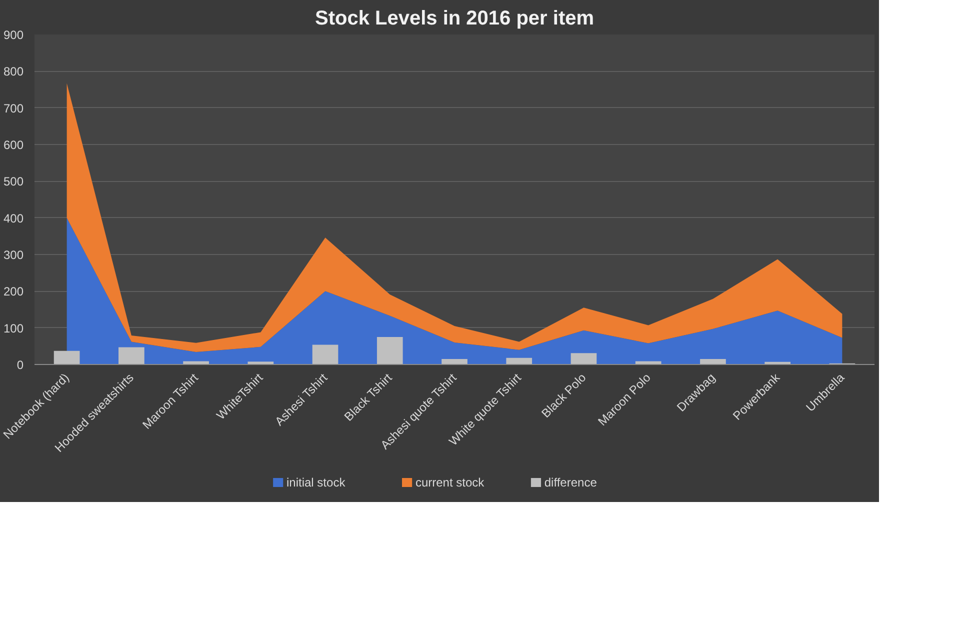  I want to click on y-tick-label: 600, so click(13, 145).